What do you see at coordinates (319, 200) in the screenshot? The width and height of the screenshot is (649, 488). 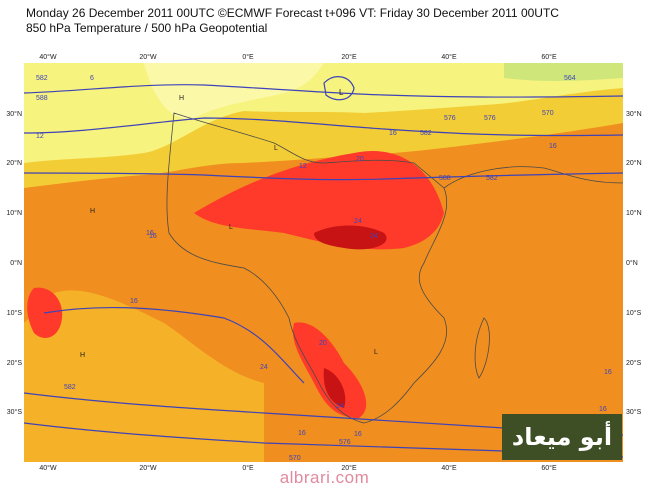 I see `hot-zone-sahel` at bounding box center [319, 200].